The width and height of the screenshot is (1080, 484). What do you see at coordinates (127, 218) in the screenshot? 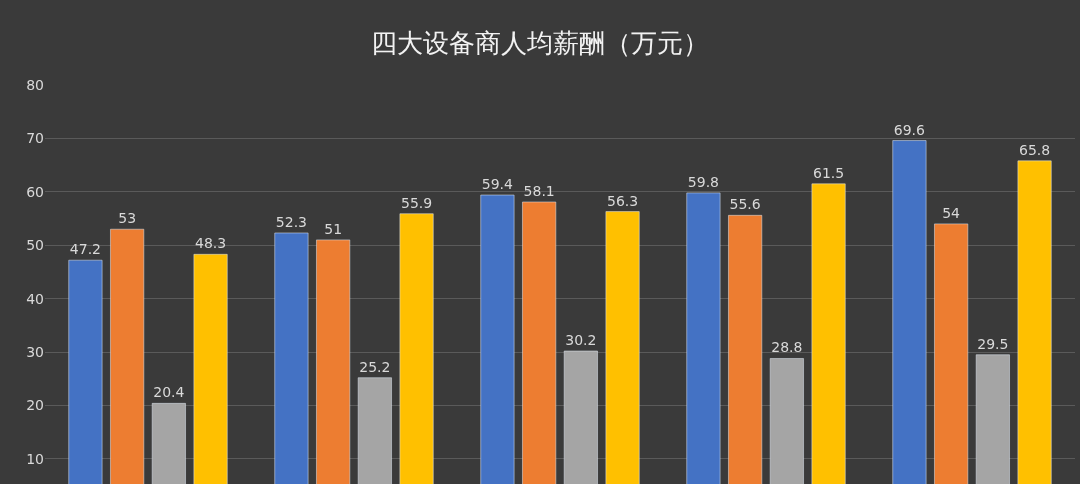
I see `data-label: 53` at bounding box center [127, 218].